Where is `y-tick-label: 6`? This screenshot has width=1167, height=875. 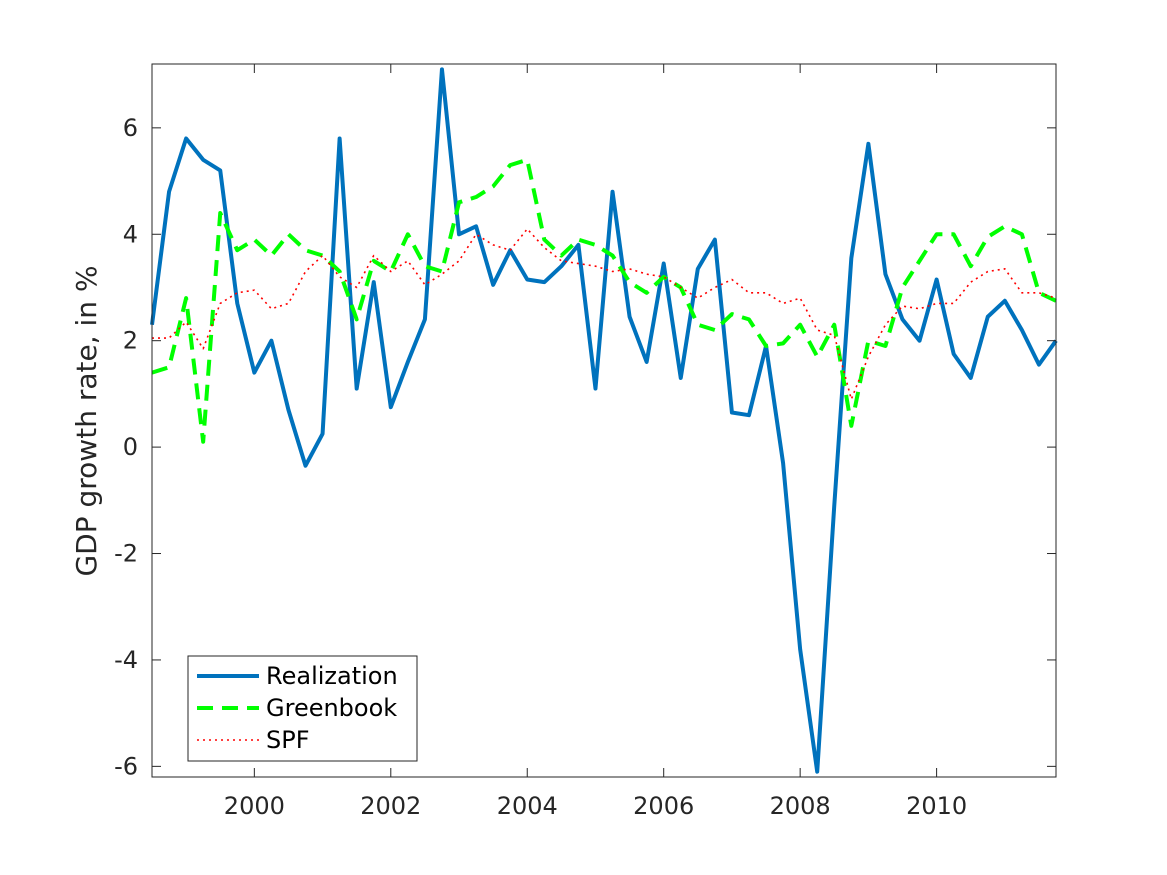 y-tick-label: 6 is located at coordinates (130, 128).